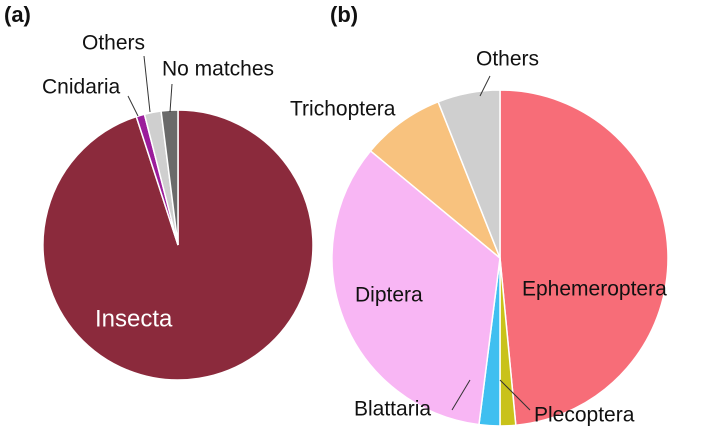 This screenshot has height=438, width=720. What do you see at coordinates (81, 87) in the screenshot?
I see `slice-label: Cnidaria` at bounding box center [81, 87].